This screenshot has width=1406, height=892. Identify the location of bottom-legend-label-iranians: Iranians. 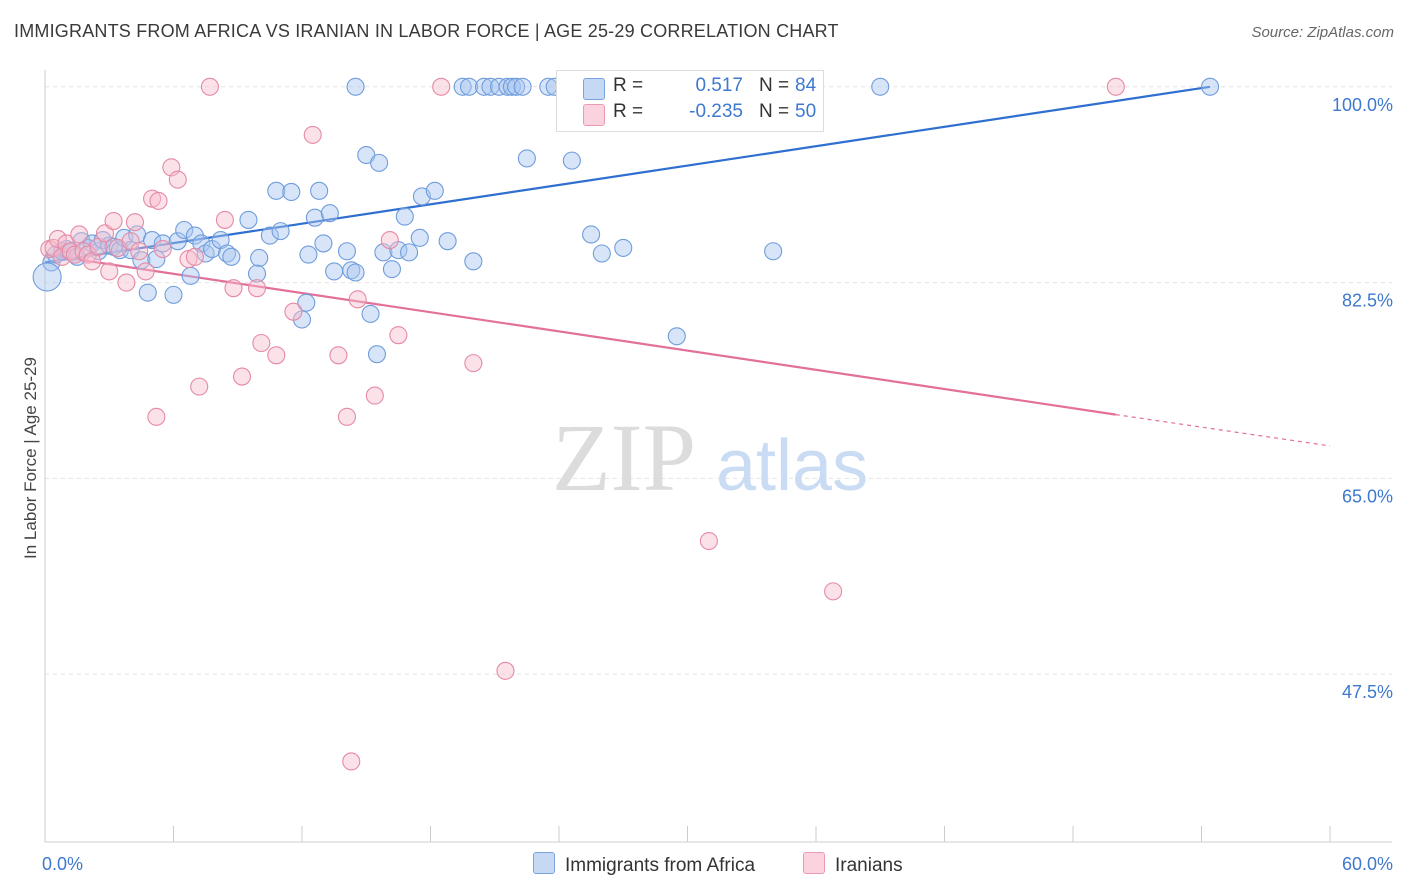
(869, 865).